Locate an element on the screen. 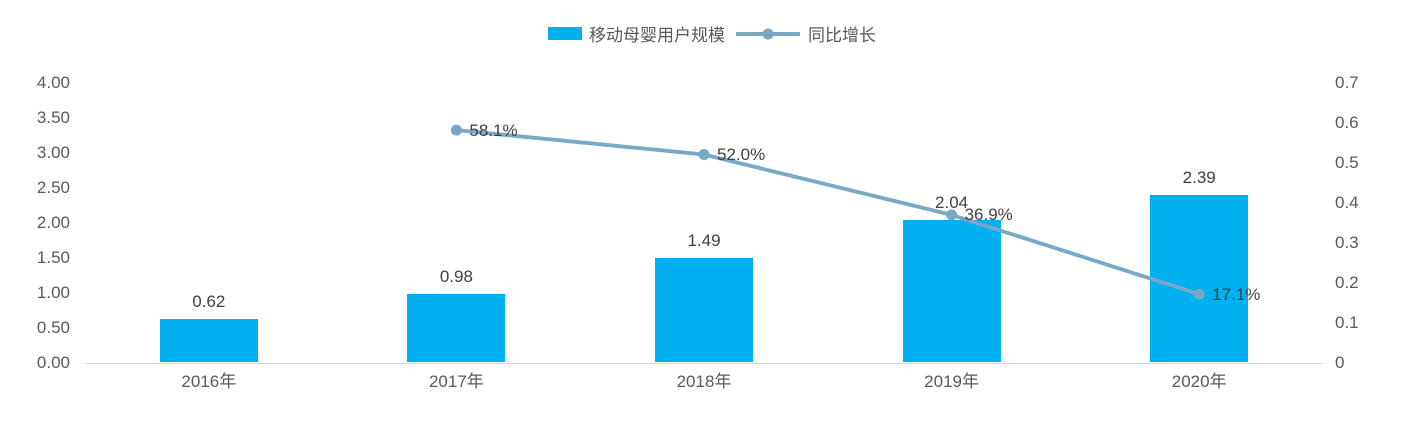 Image resolution: width=1424 pixels, height=421 pixels. y-axis-left-tick-label: 1.00 is located at coordinates (53, 292).